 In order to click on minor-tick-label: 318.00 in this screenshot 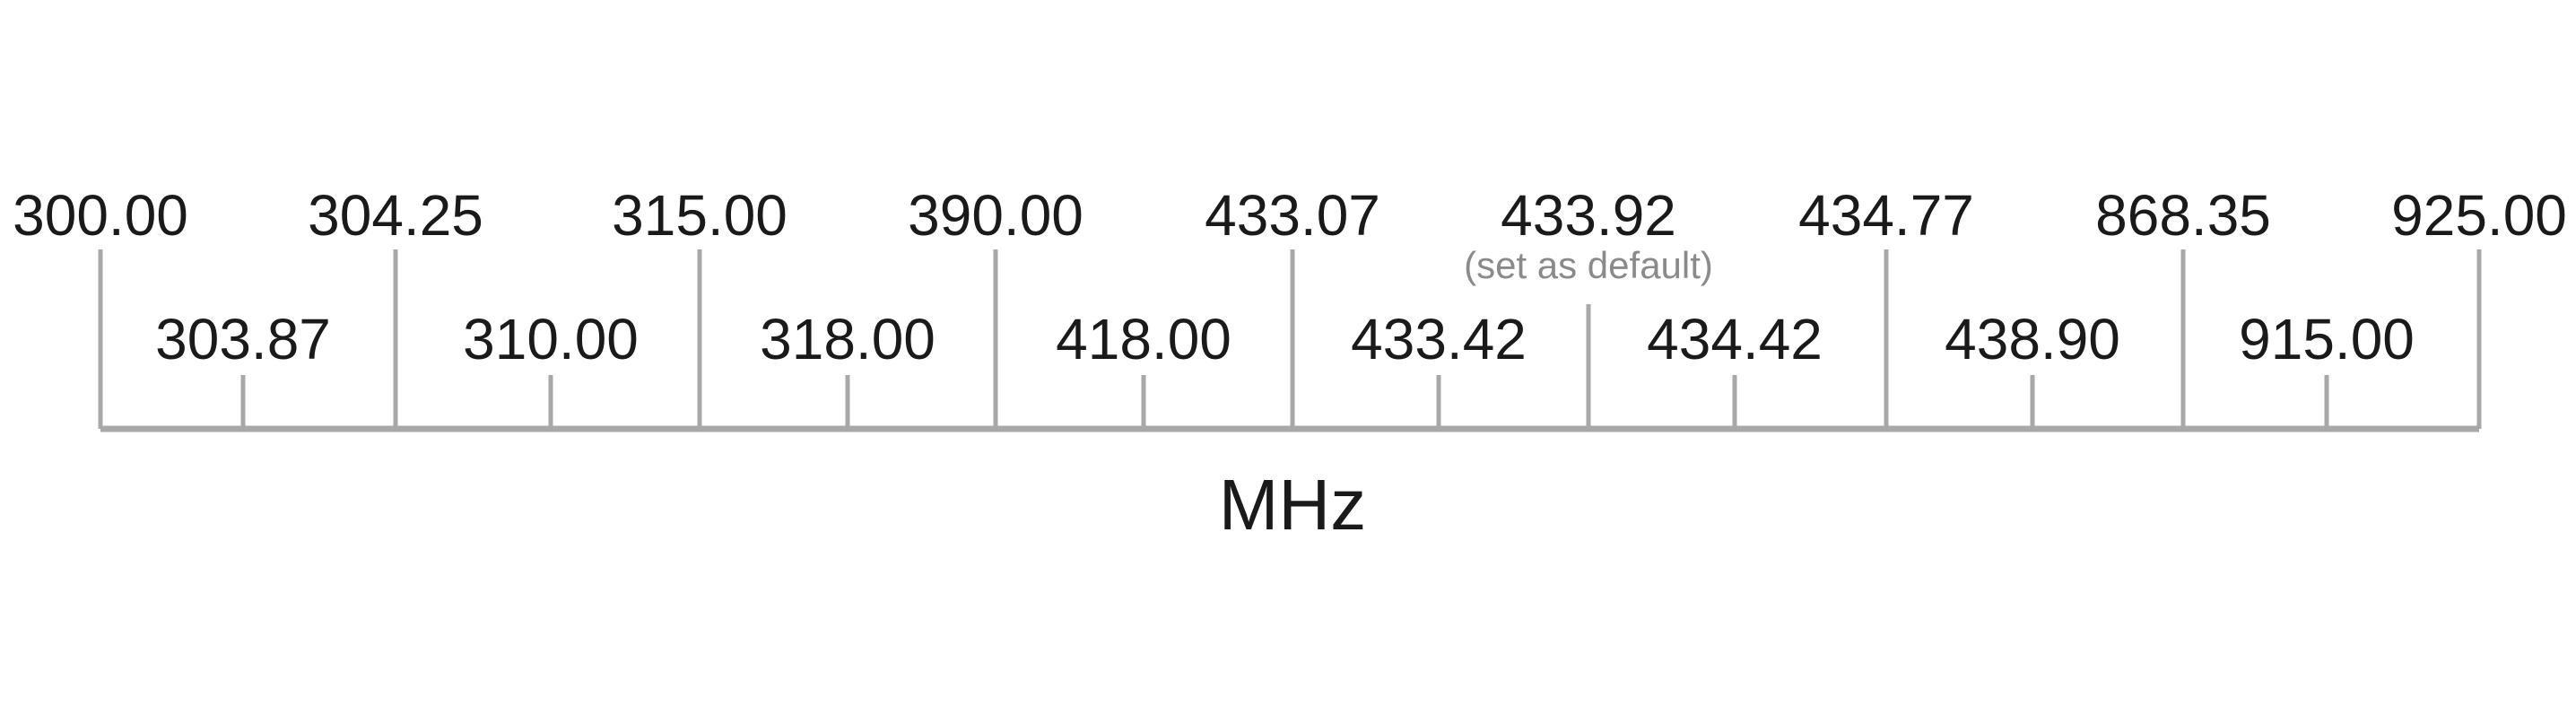, I will do `click(848, 339)`.